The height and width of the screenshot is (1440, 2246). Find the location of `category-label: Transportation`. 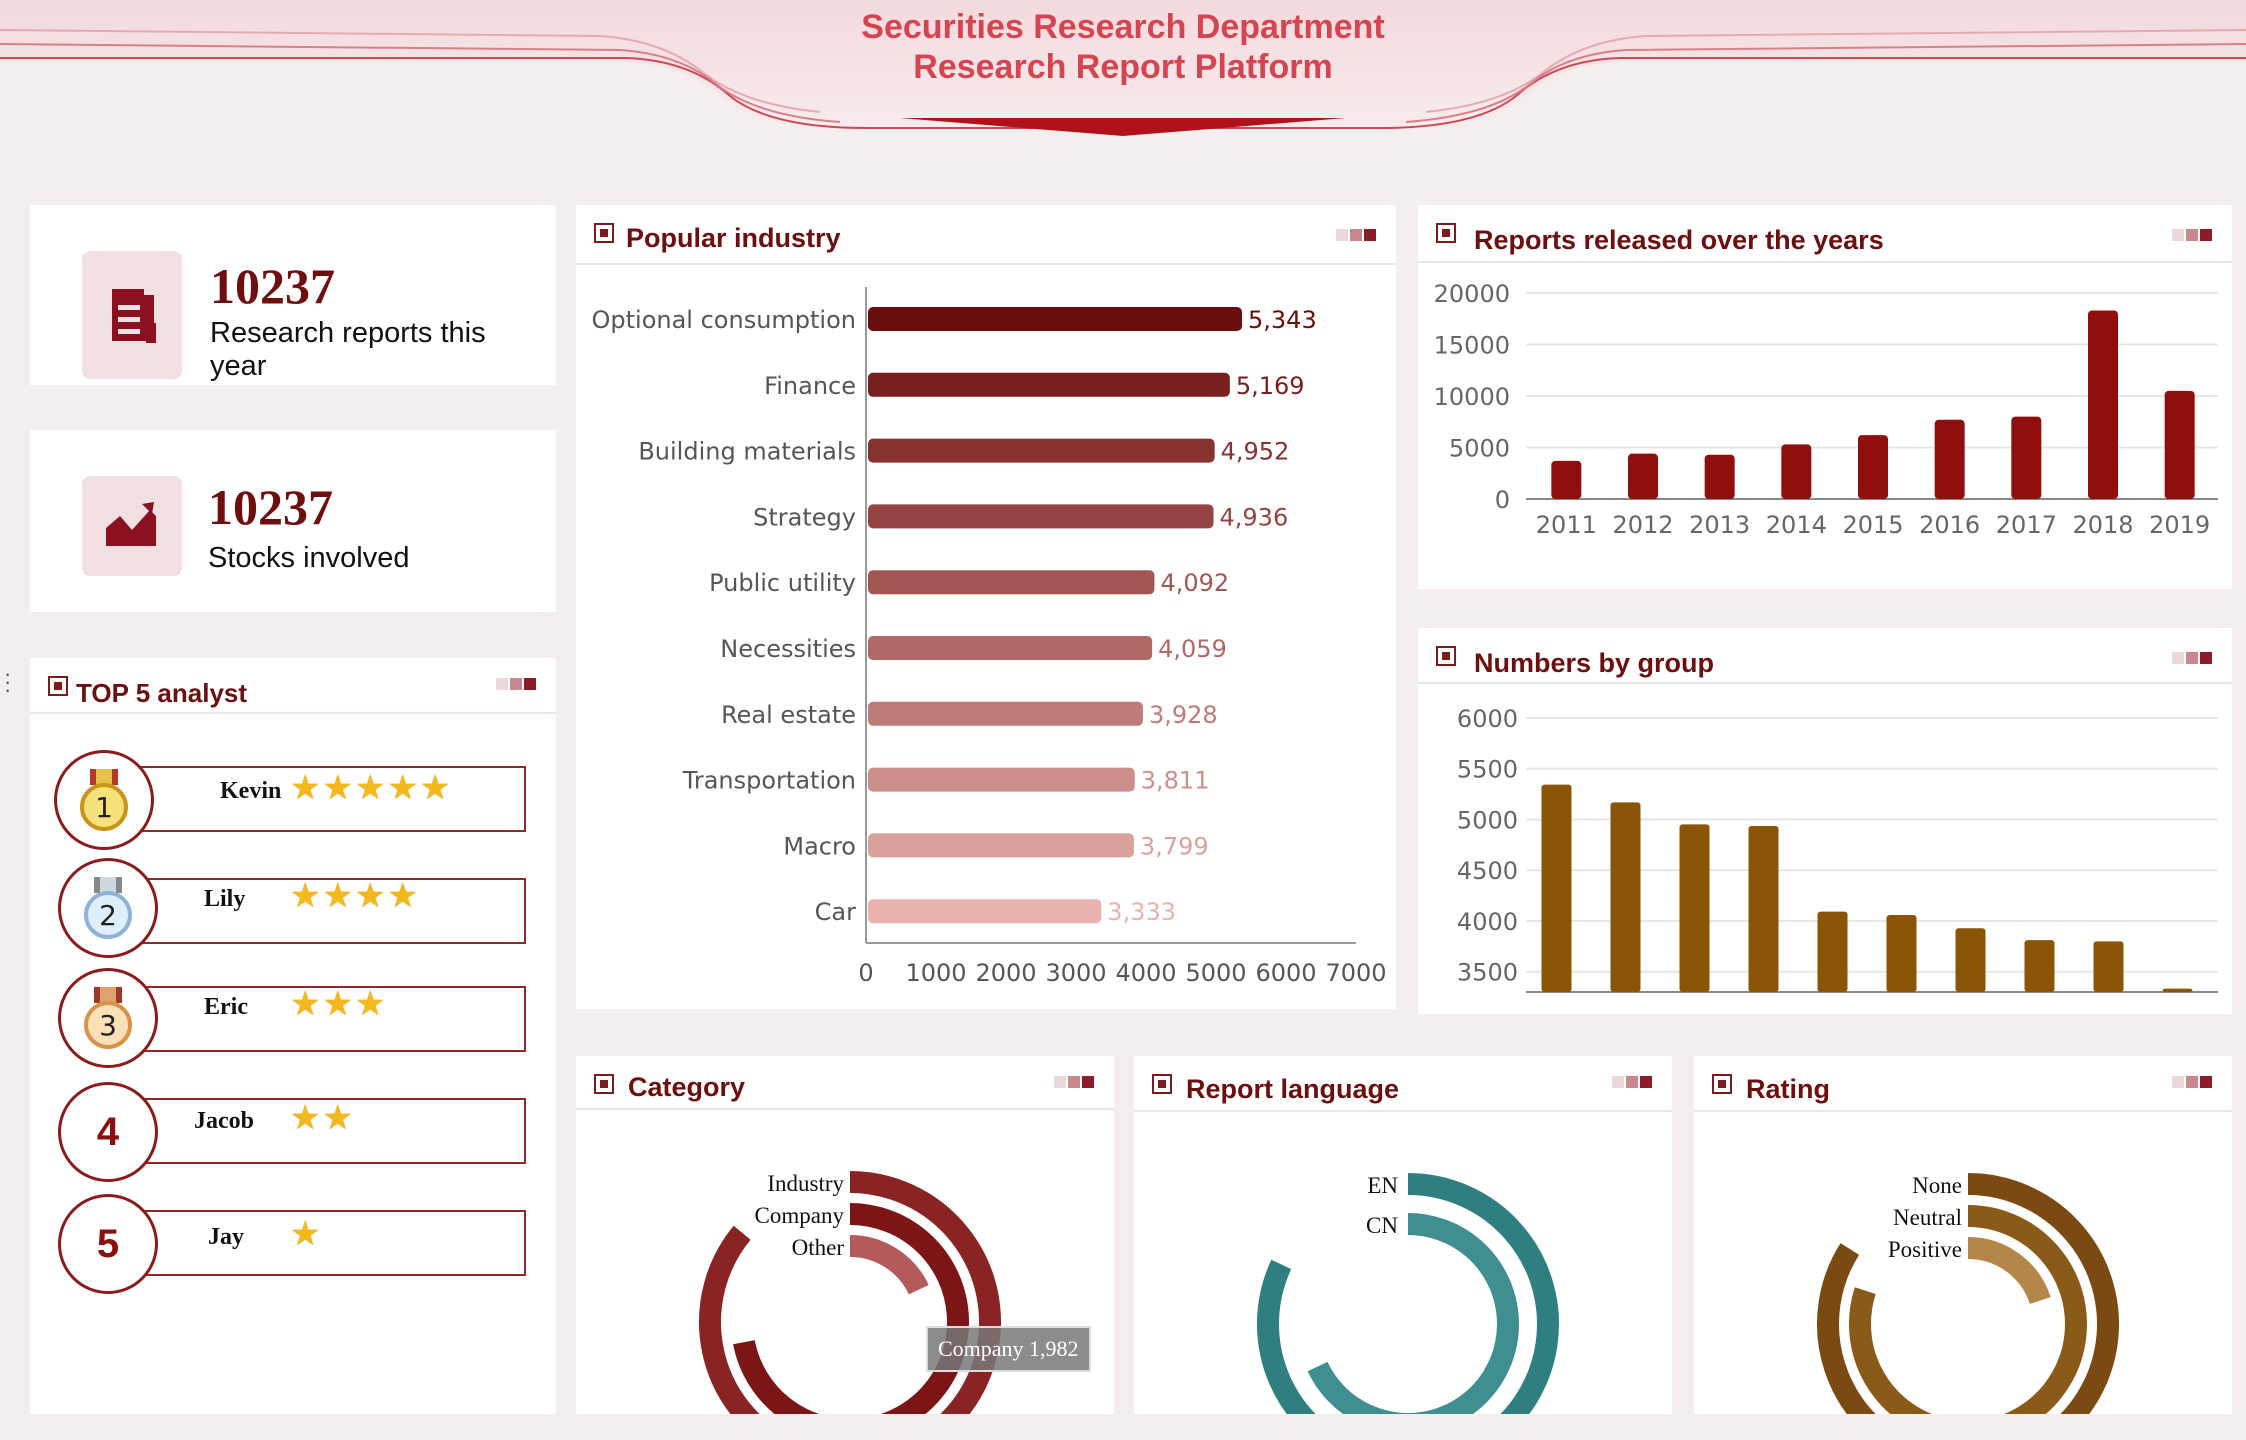

category-label: Transportation is located at coordinates (769, 781).